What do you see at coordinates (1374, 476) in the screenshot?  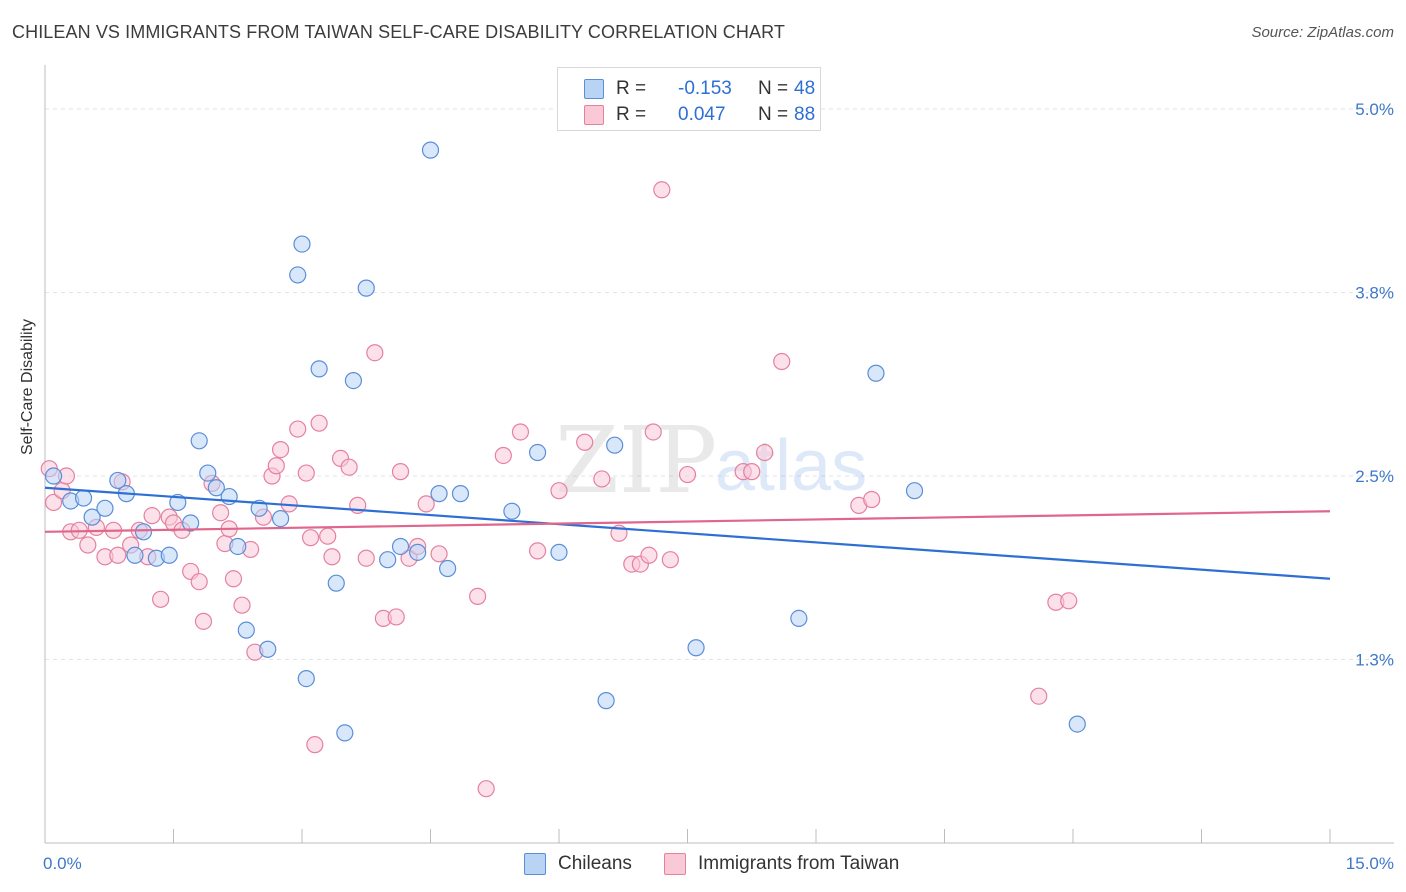 I see `y-tick-label: 2.5%` at bounding box center [1374, 476].